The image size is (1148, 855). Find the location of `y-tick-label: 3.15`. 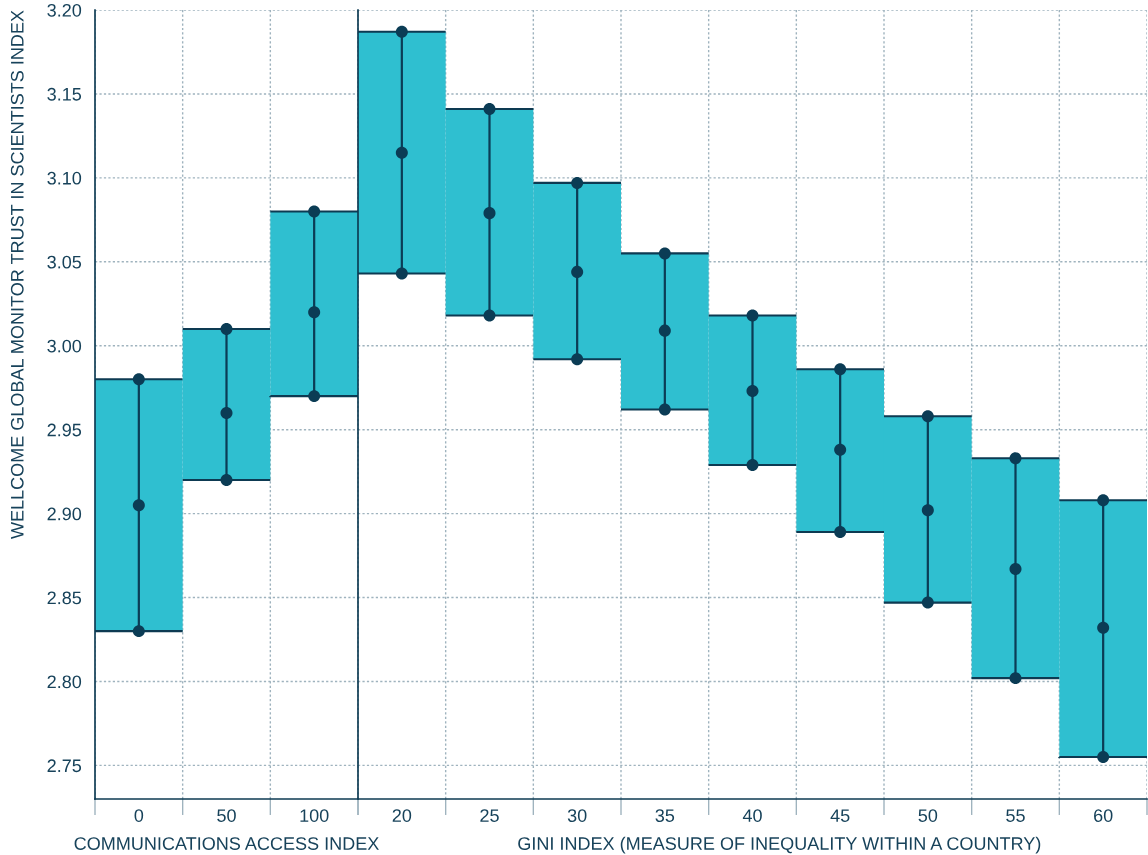

y-tick-label: 3.15 is located at coordinates (64, 94).